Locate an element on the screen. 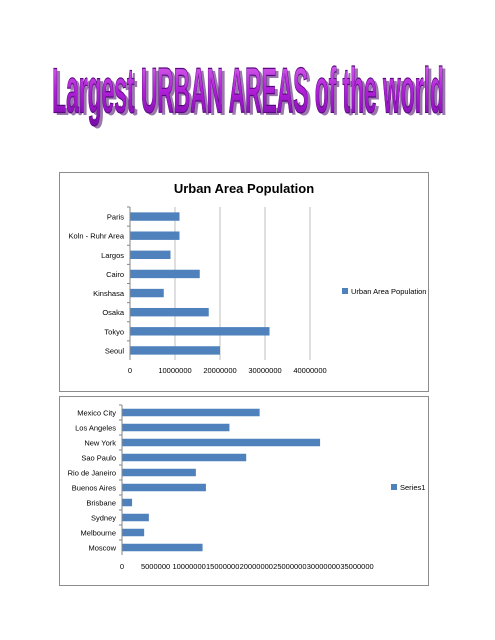 The height and width of the screenshot is (640, 495). legend-label: Series1 is located at coordinates (412, 487).